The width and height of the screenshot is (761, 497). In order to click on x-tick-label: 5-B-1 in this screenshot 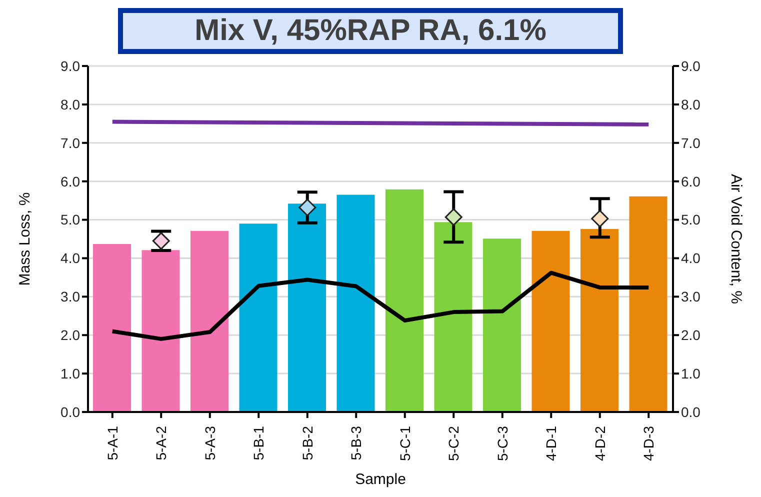, I will do `click(258, 443)`.